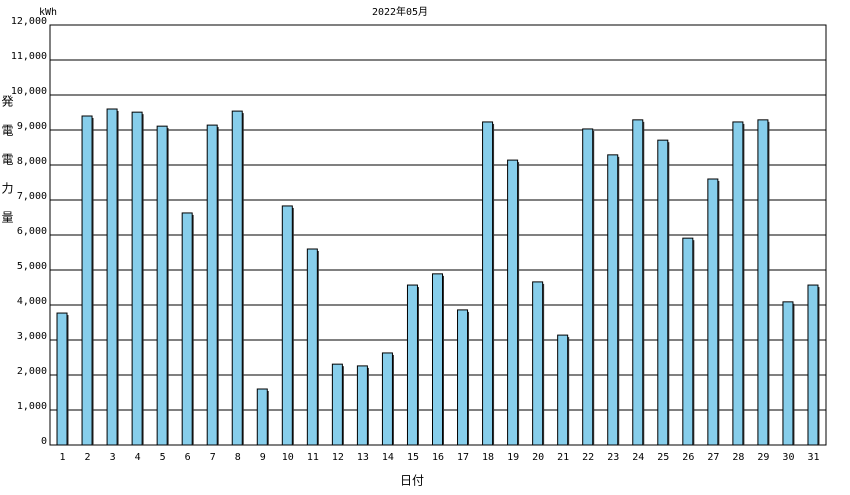 Image resolution: width=850 pixels, height=495 pixels. I want to click on x-tick-label: 25, so click(663, 457).